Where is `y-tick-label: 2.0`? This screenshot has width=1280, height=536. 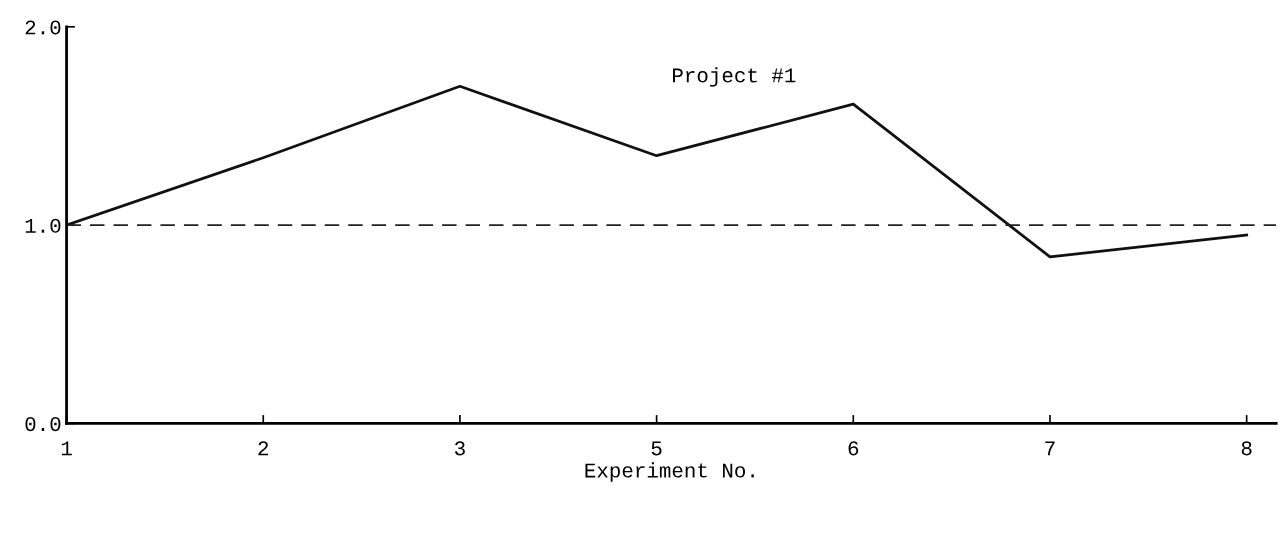 y-tick-label: 2.0 is located at coordinates (43, 27).